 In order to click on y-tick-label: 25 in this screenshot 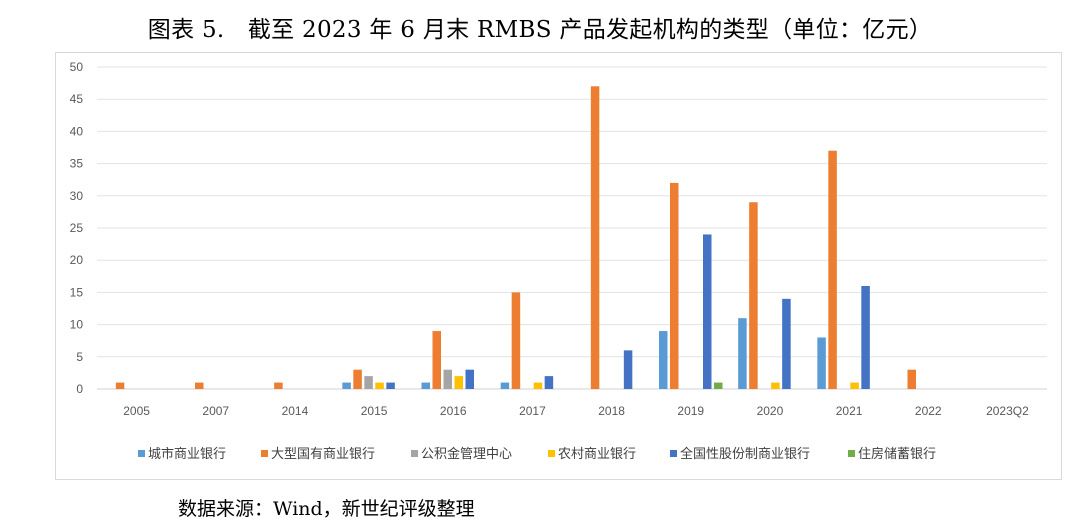, I will do `click(77, 228)`.